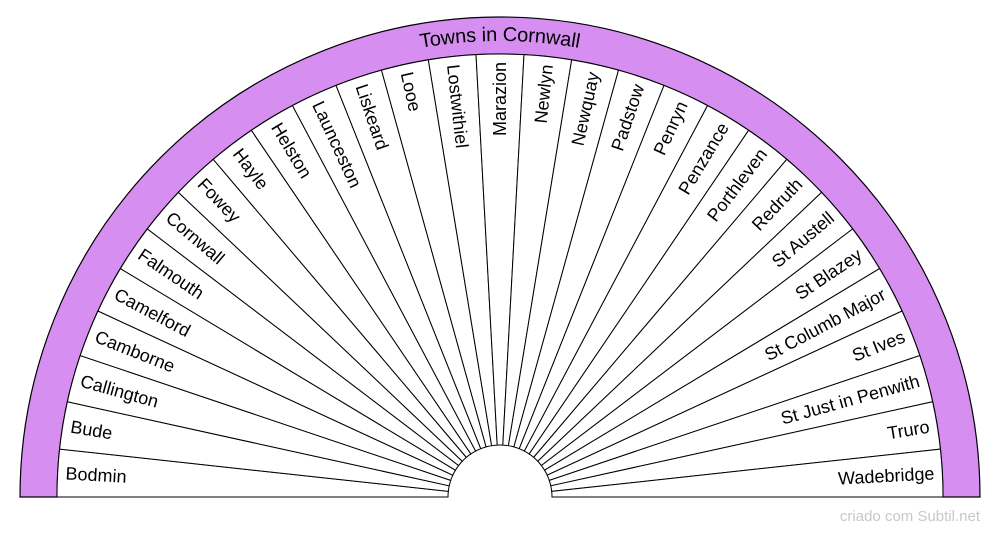 The height and width of the screenshot is (540, 1000). Describe the element at coordinates (747, 473) in the screenshot. I see `segment-wadebridge` at that location.